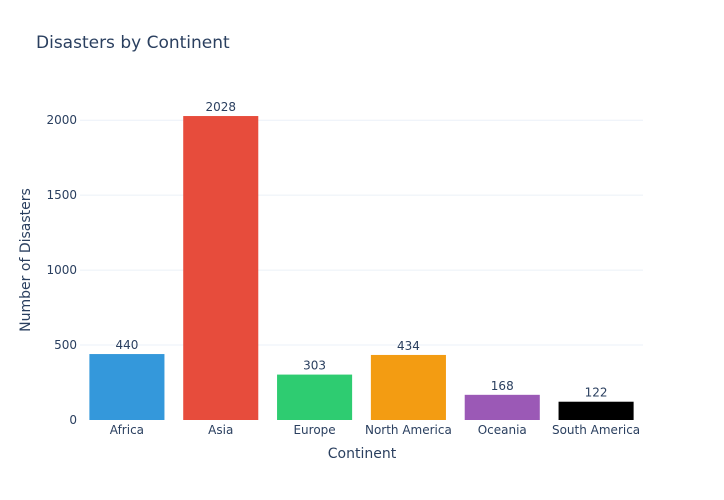  Describe the element at coordinates (220, 430) in the screenshot. I see `x-tick-label: Asia` at that location.